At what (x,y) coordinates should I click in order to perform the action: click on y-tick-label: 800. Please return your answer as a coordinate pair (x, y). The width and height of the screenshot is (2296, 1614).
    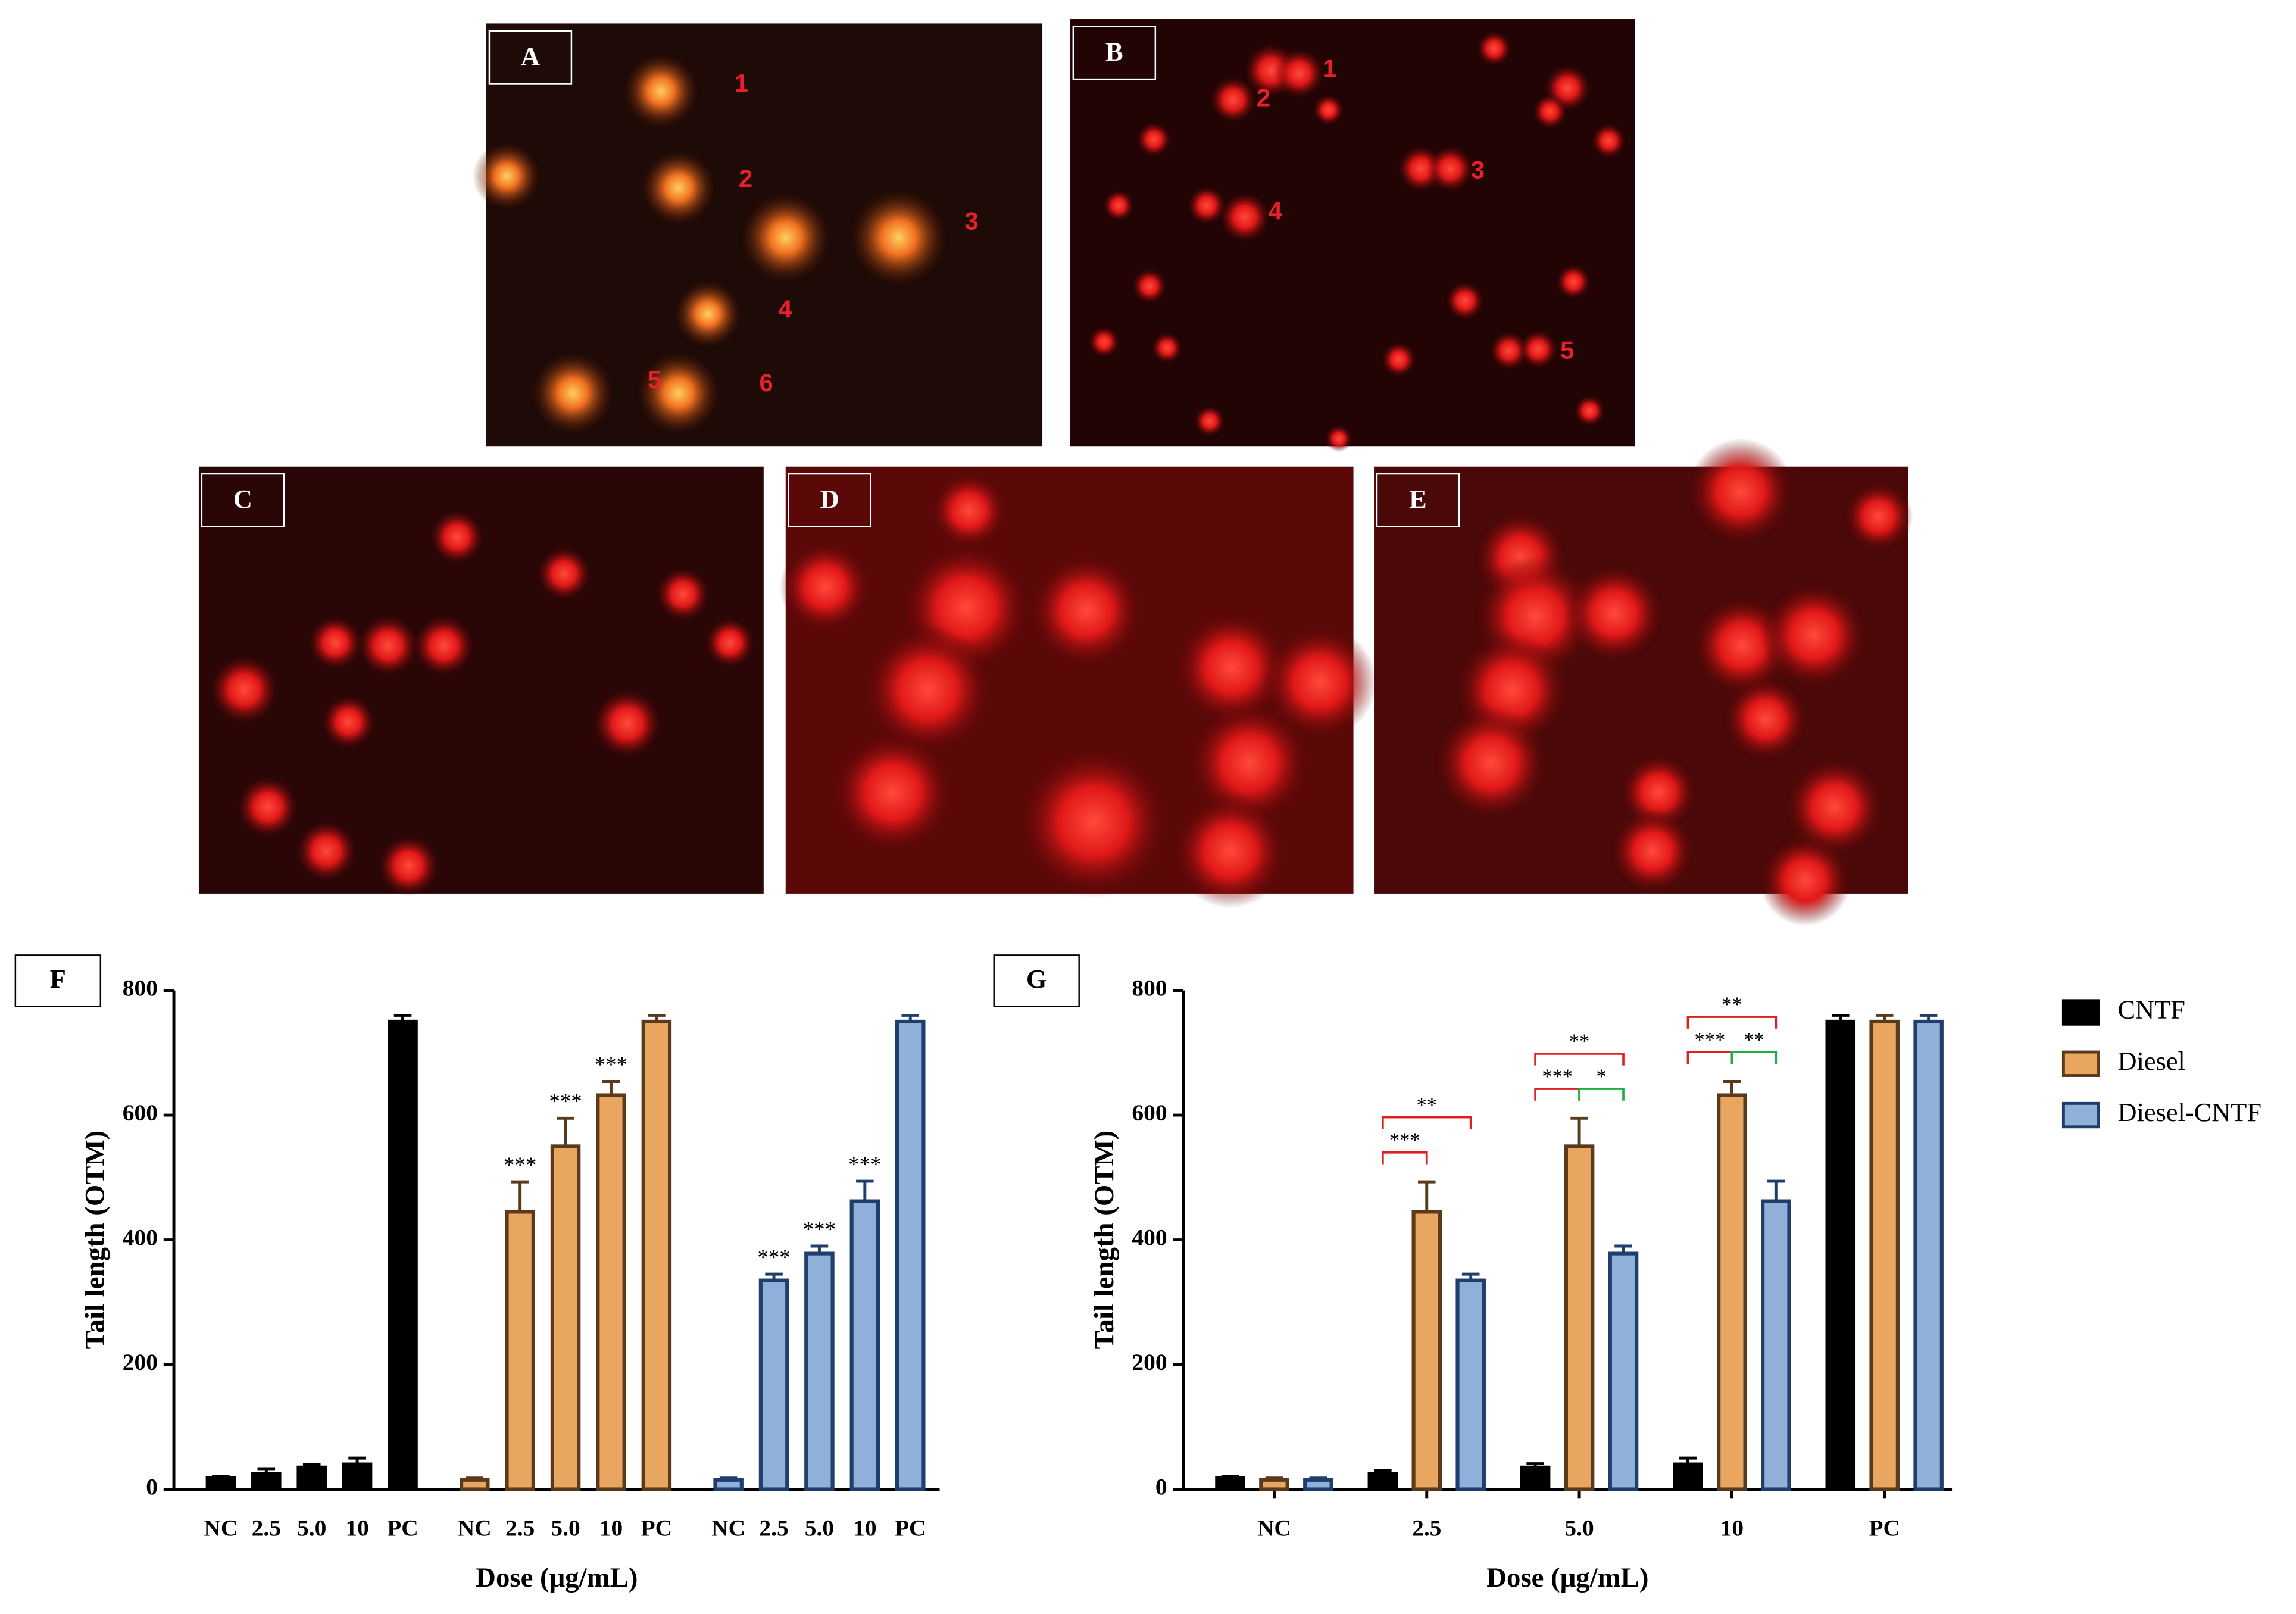
    Looking at the image, I should click on (1149, 988).